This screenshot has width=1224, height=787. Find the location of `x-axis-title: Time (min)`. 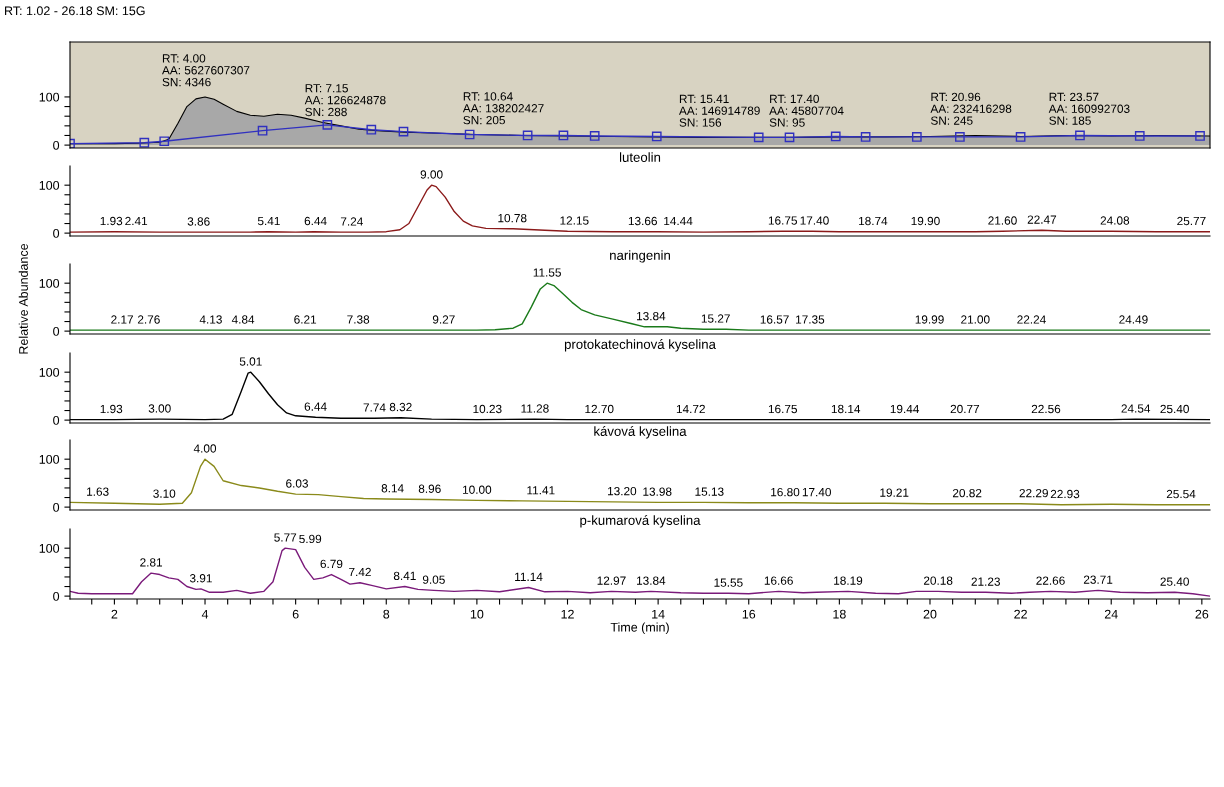

x-axis-title: Time (min) is located at coordinates (639, 628).